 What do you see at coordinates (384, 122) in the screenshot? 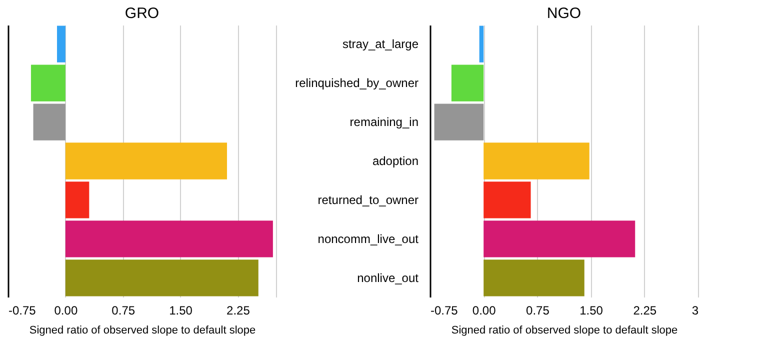
I see `y-tick-label: remaining_in` at bounding box center [384, 122].